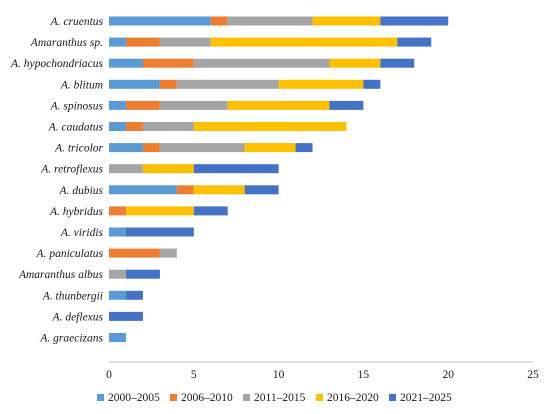 The image size is (550, 414). Describe the element at coordinates (426, 398) in the screenshot. I see `legend-label-series-5: 2021–2025` at that location.